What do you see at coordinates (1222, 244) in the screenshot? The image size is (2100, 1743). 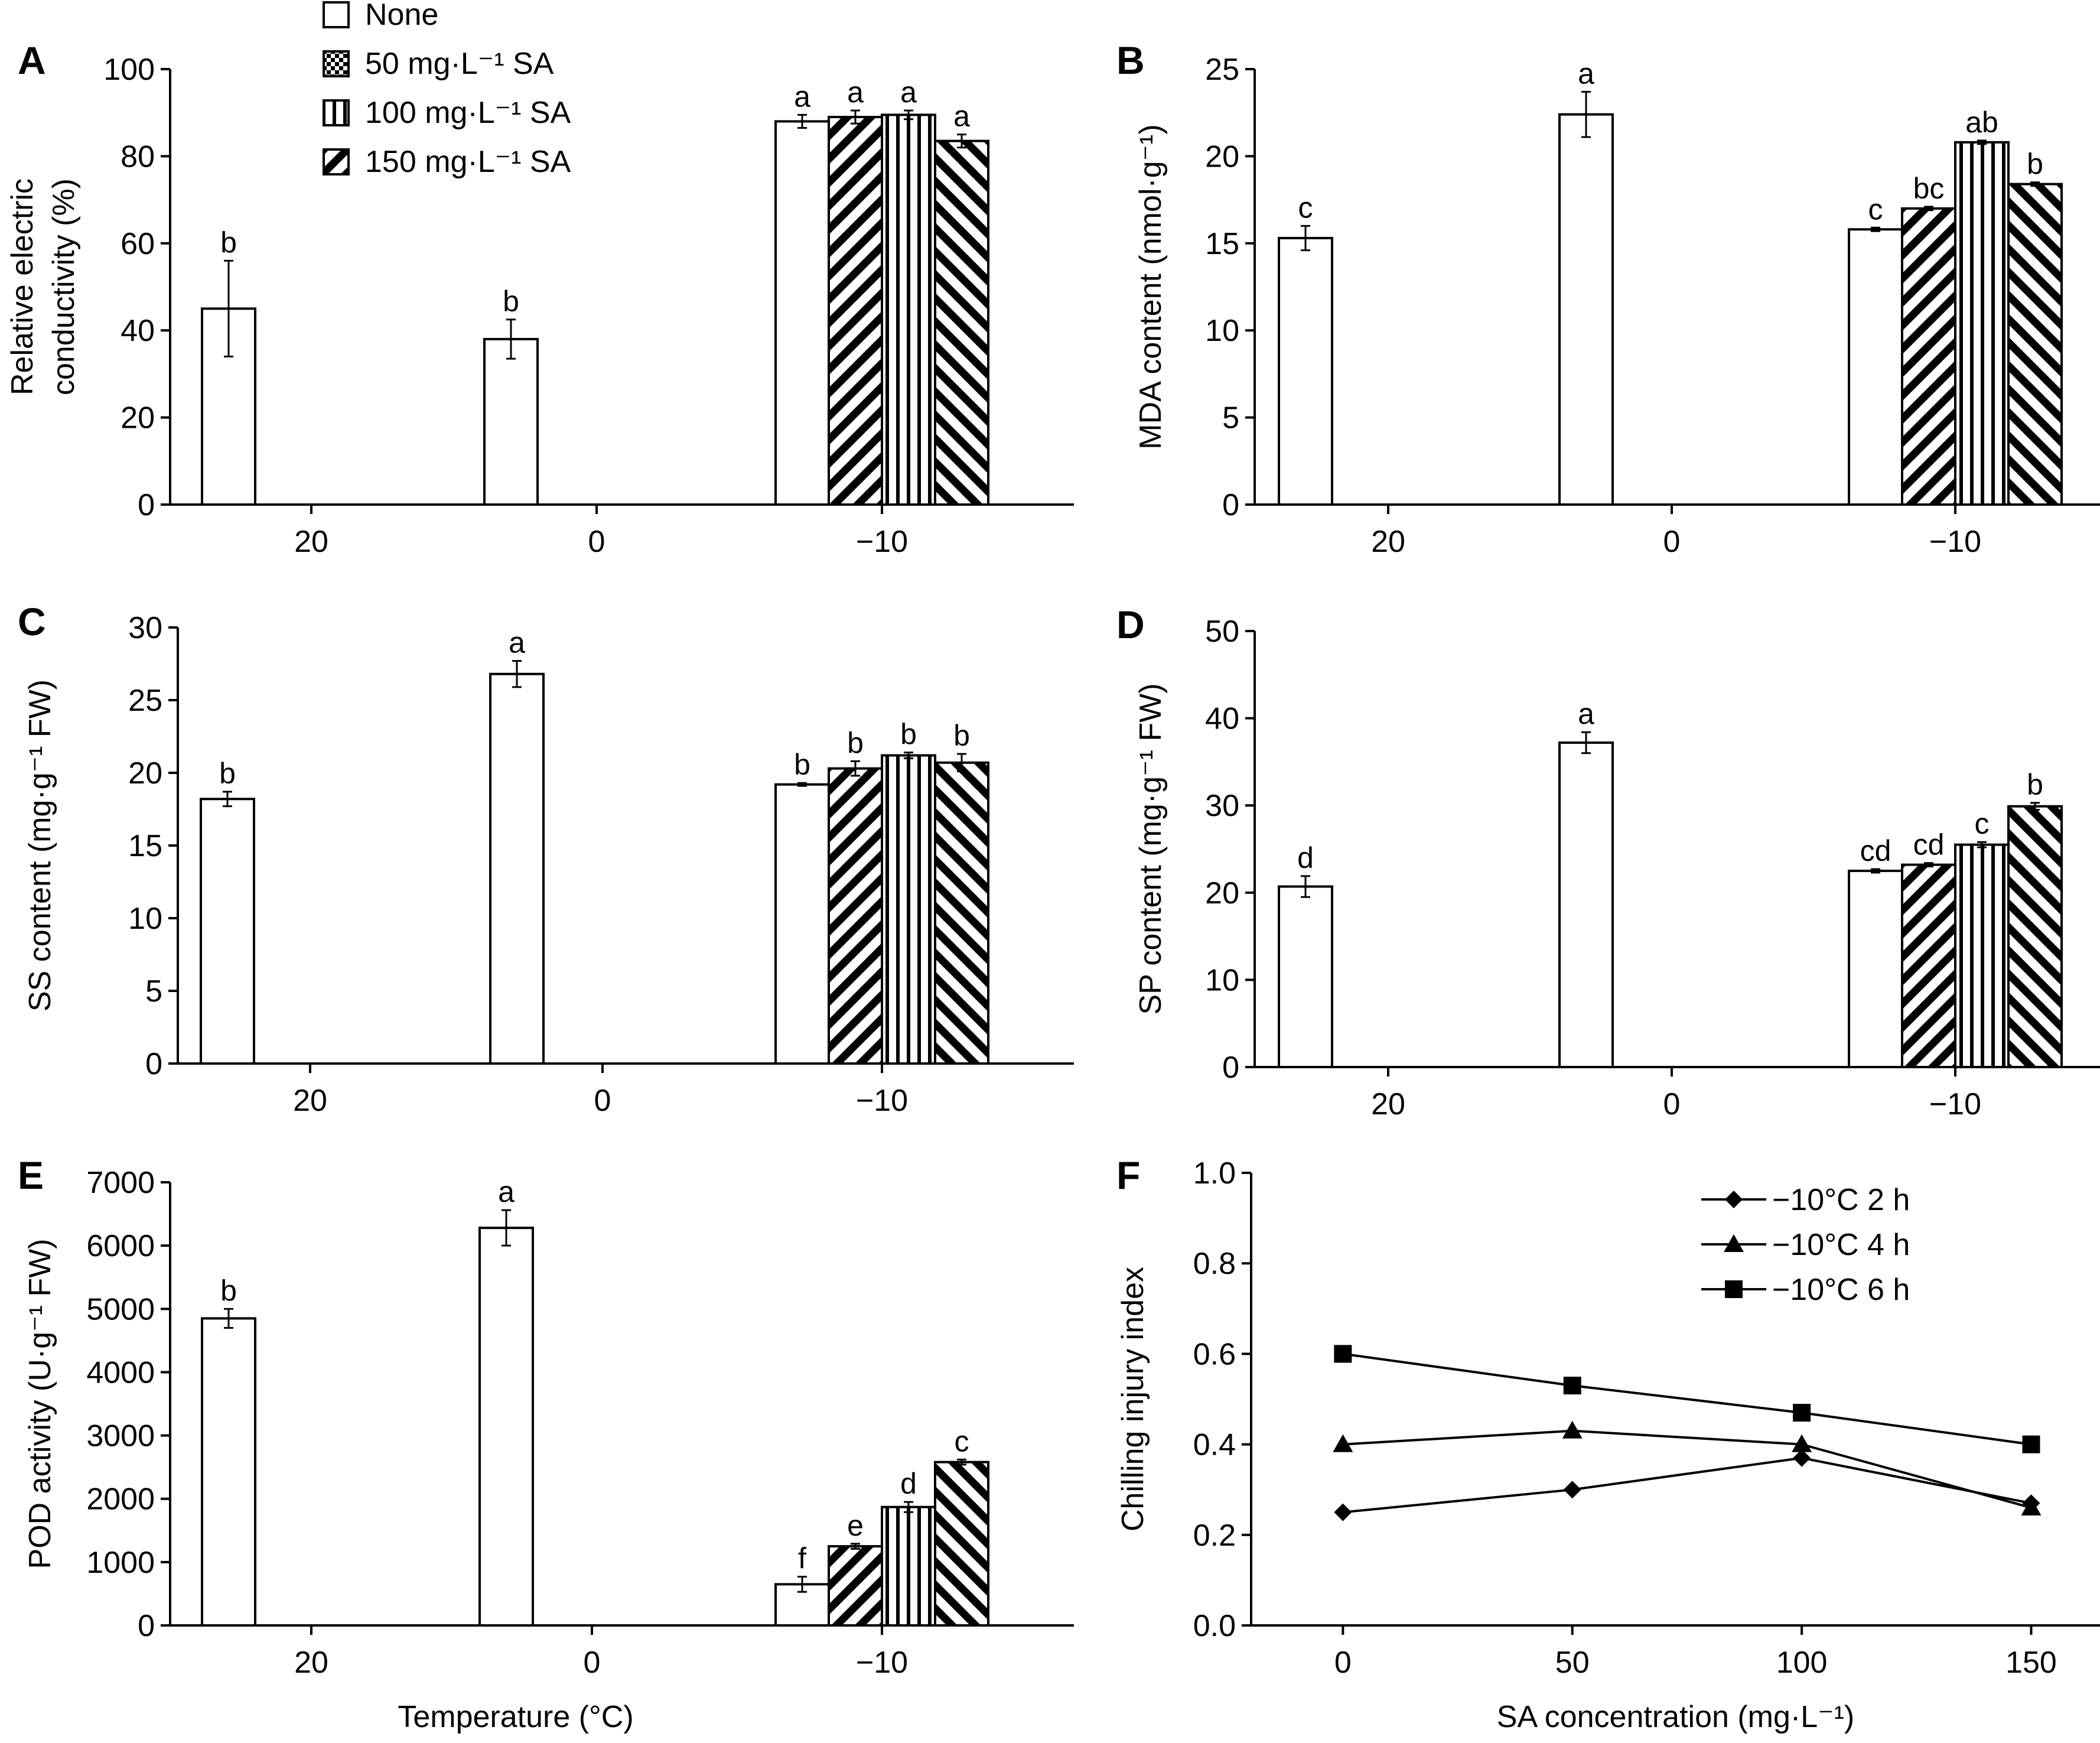 I see `y-tick-label: 15` at bounding box center [1222, 244].